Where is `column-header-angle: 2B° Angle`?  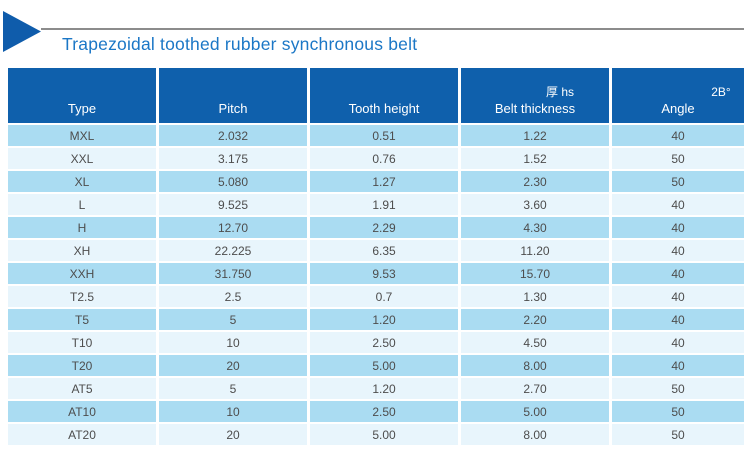 column-header-angle: 2B° Angle is located at coordinates (678, 95).